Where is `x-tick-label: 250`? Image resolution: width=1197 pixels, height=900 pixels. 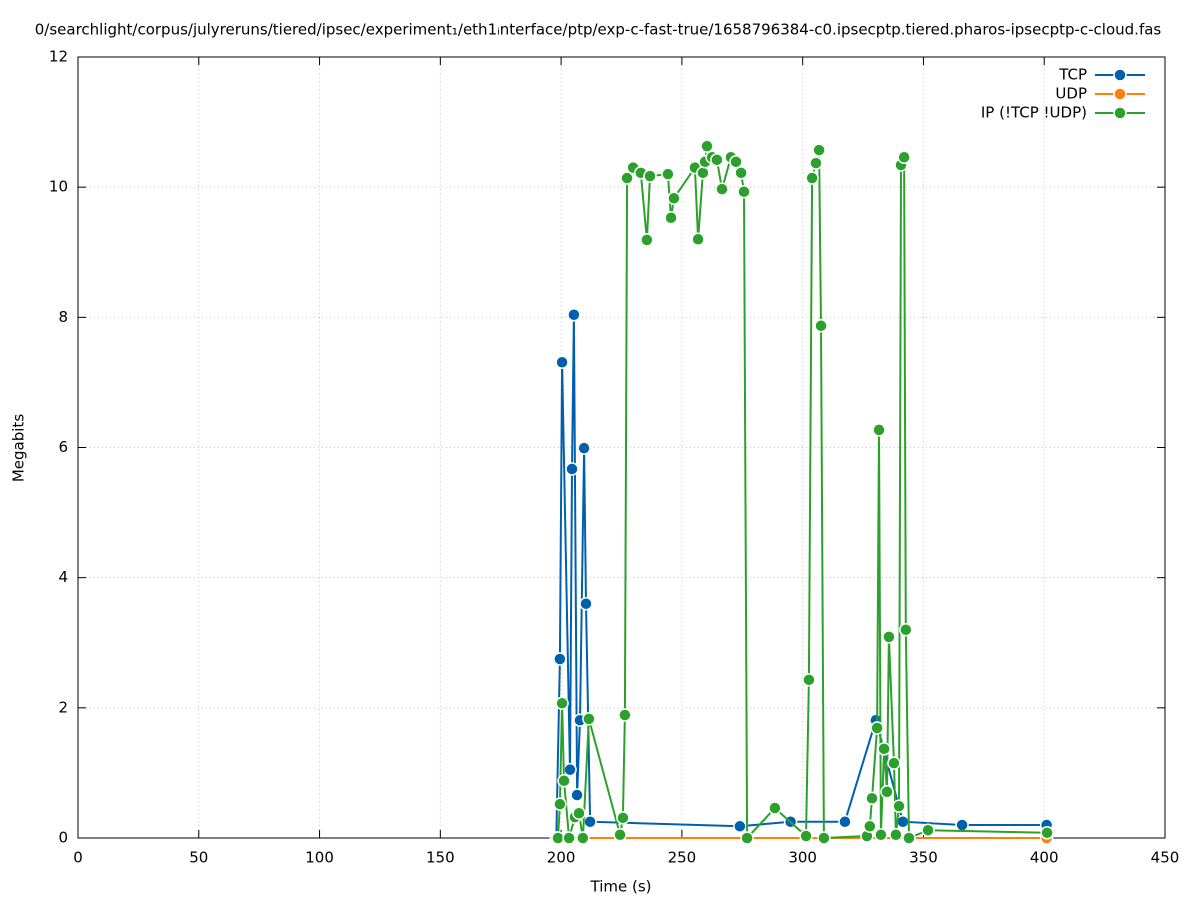 x-tick-label: 250 is located at coordinates (682, 858).